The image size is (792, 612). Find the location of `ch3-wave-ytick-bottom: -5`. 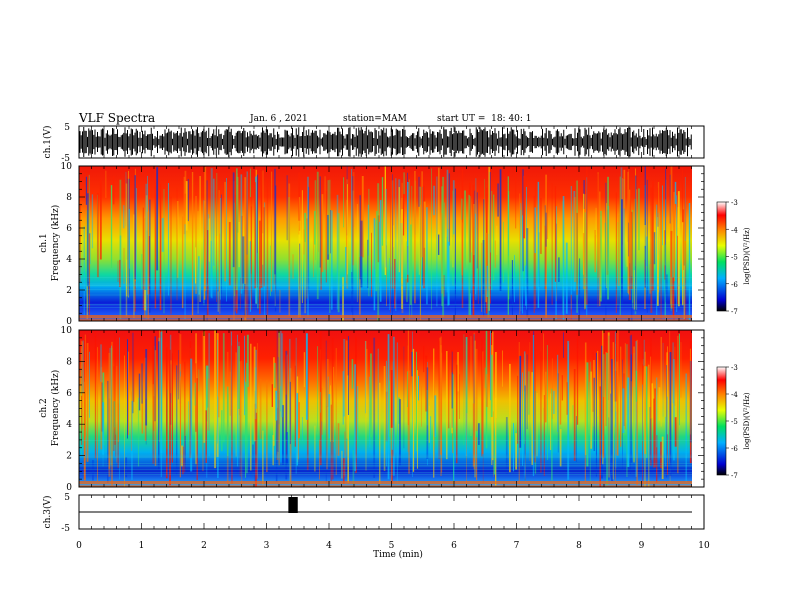

ch3-wave-ytick-bottom: -5 is located at coordinates (65, 529).